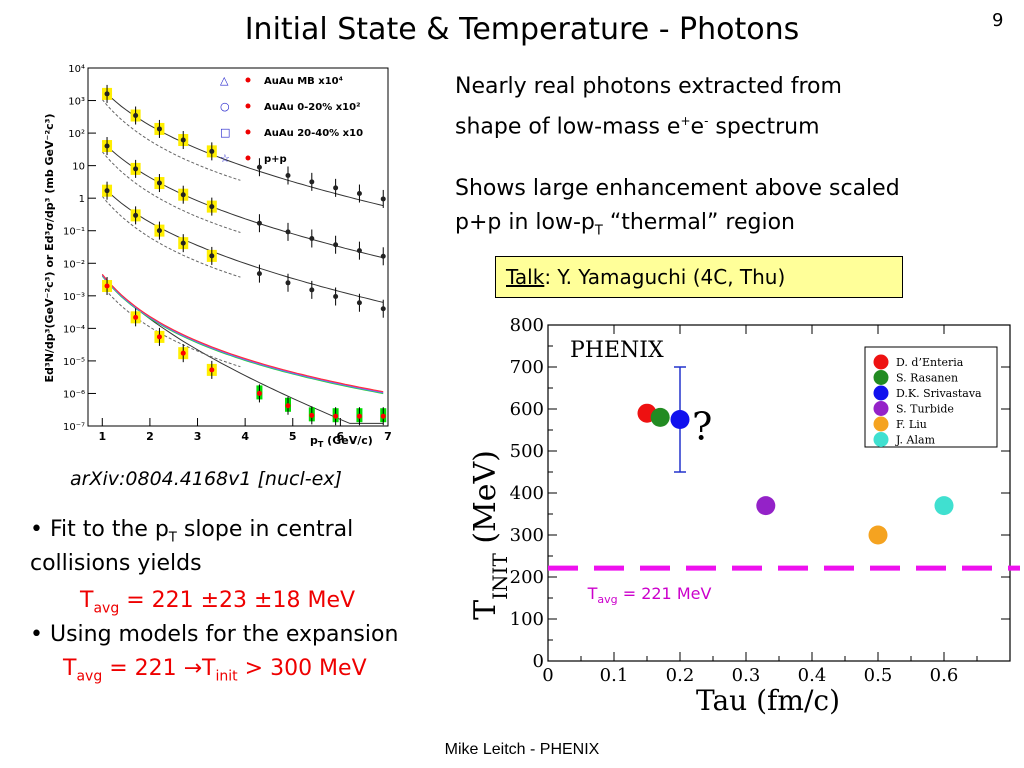 The image size is (1024, 768). What do you see at coordinates (685, 121) in the screenshot?
I see `superscript-plus: +` at bounding box center [685, 121].